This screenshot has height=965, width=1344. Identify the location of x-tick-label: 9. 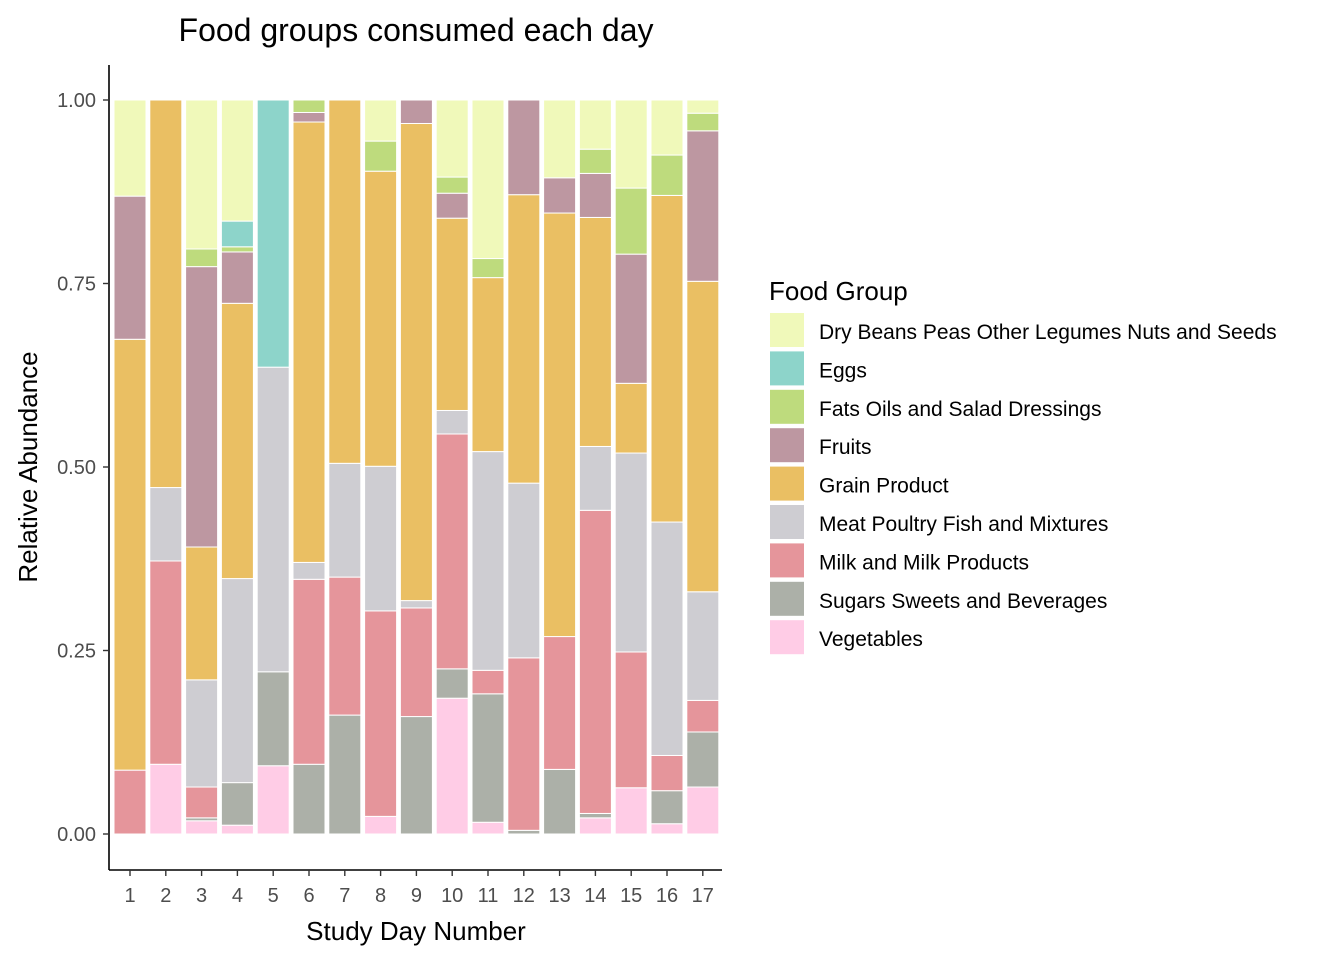
(416, 896).